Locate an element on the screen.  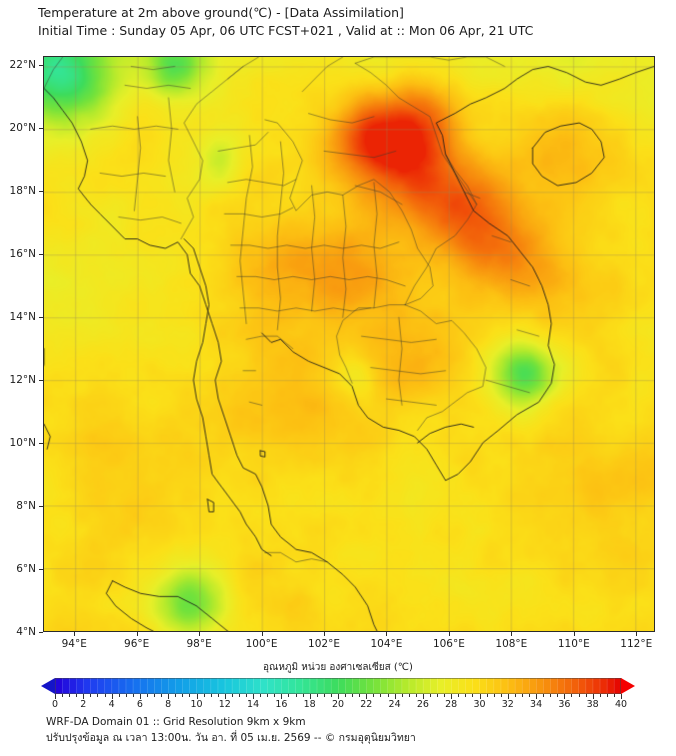
colorbar-tick-label: 6 is located at coordinates (139, 704).